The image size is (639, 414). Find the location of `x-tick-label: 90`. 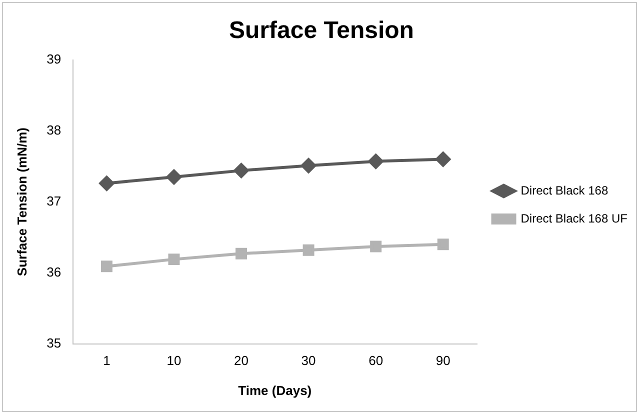

x-tick-label: 90 is located at coordinates (443, 360).